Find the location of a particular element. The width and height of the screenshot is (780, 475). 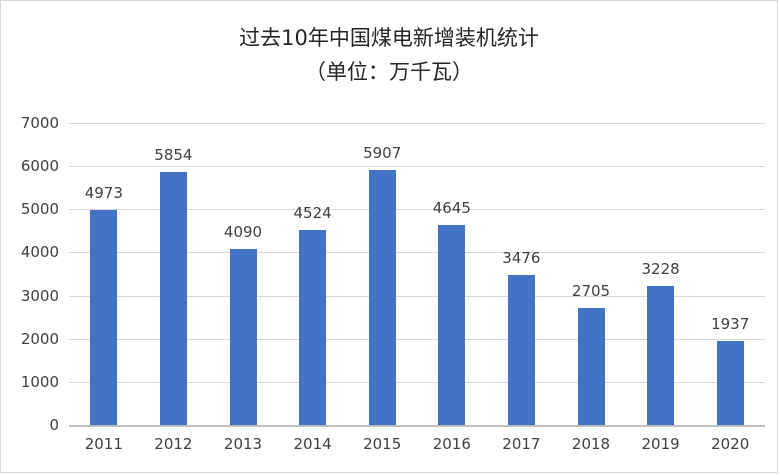

bar-2016 is located at coordinates (452, 324).